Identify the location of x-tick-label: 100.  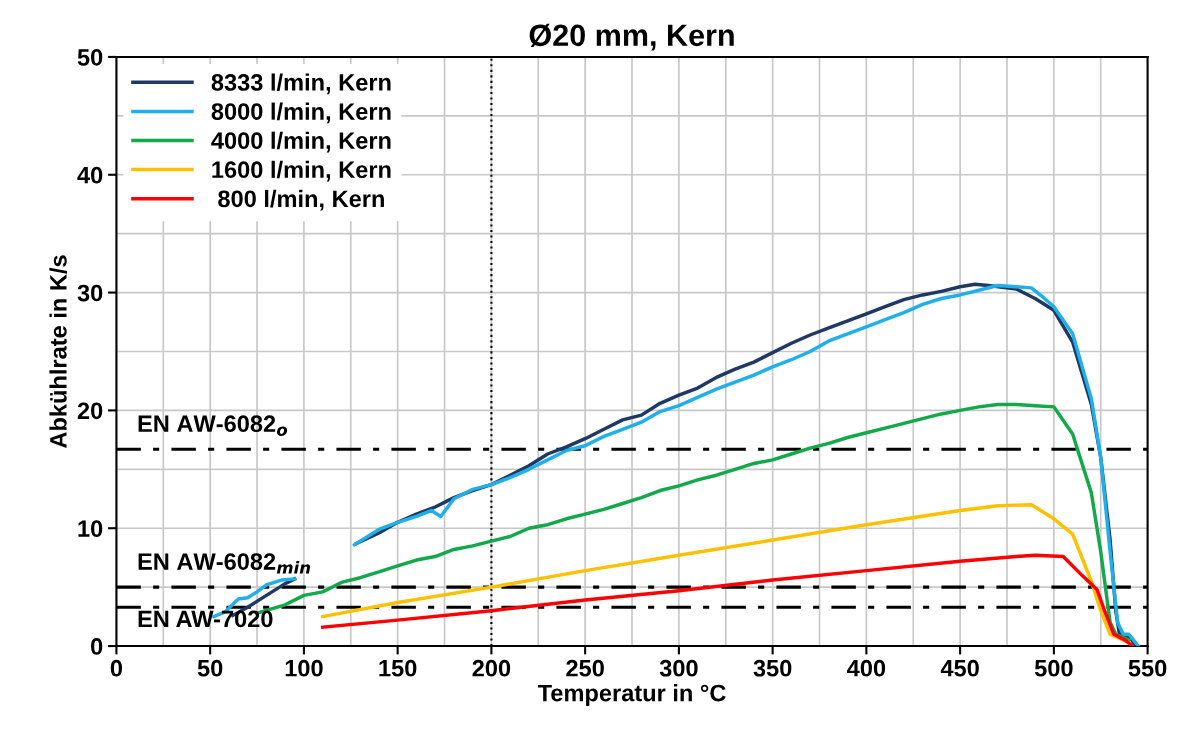
(304, 668).